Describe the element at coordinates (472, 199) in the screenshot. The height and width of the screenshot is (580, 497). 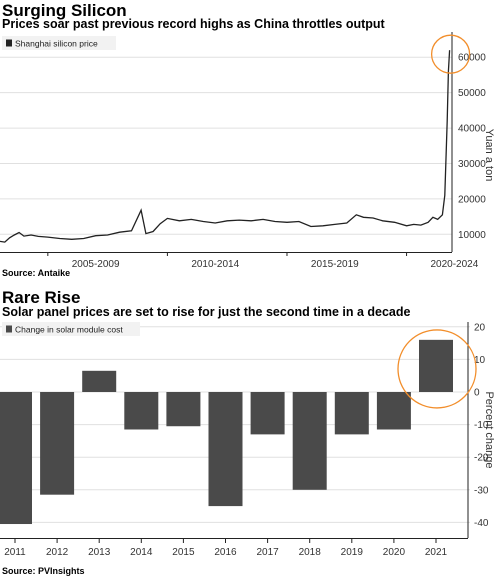
I see `chart1-y-tick-label: 20000` at that location.